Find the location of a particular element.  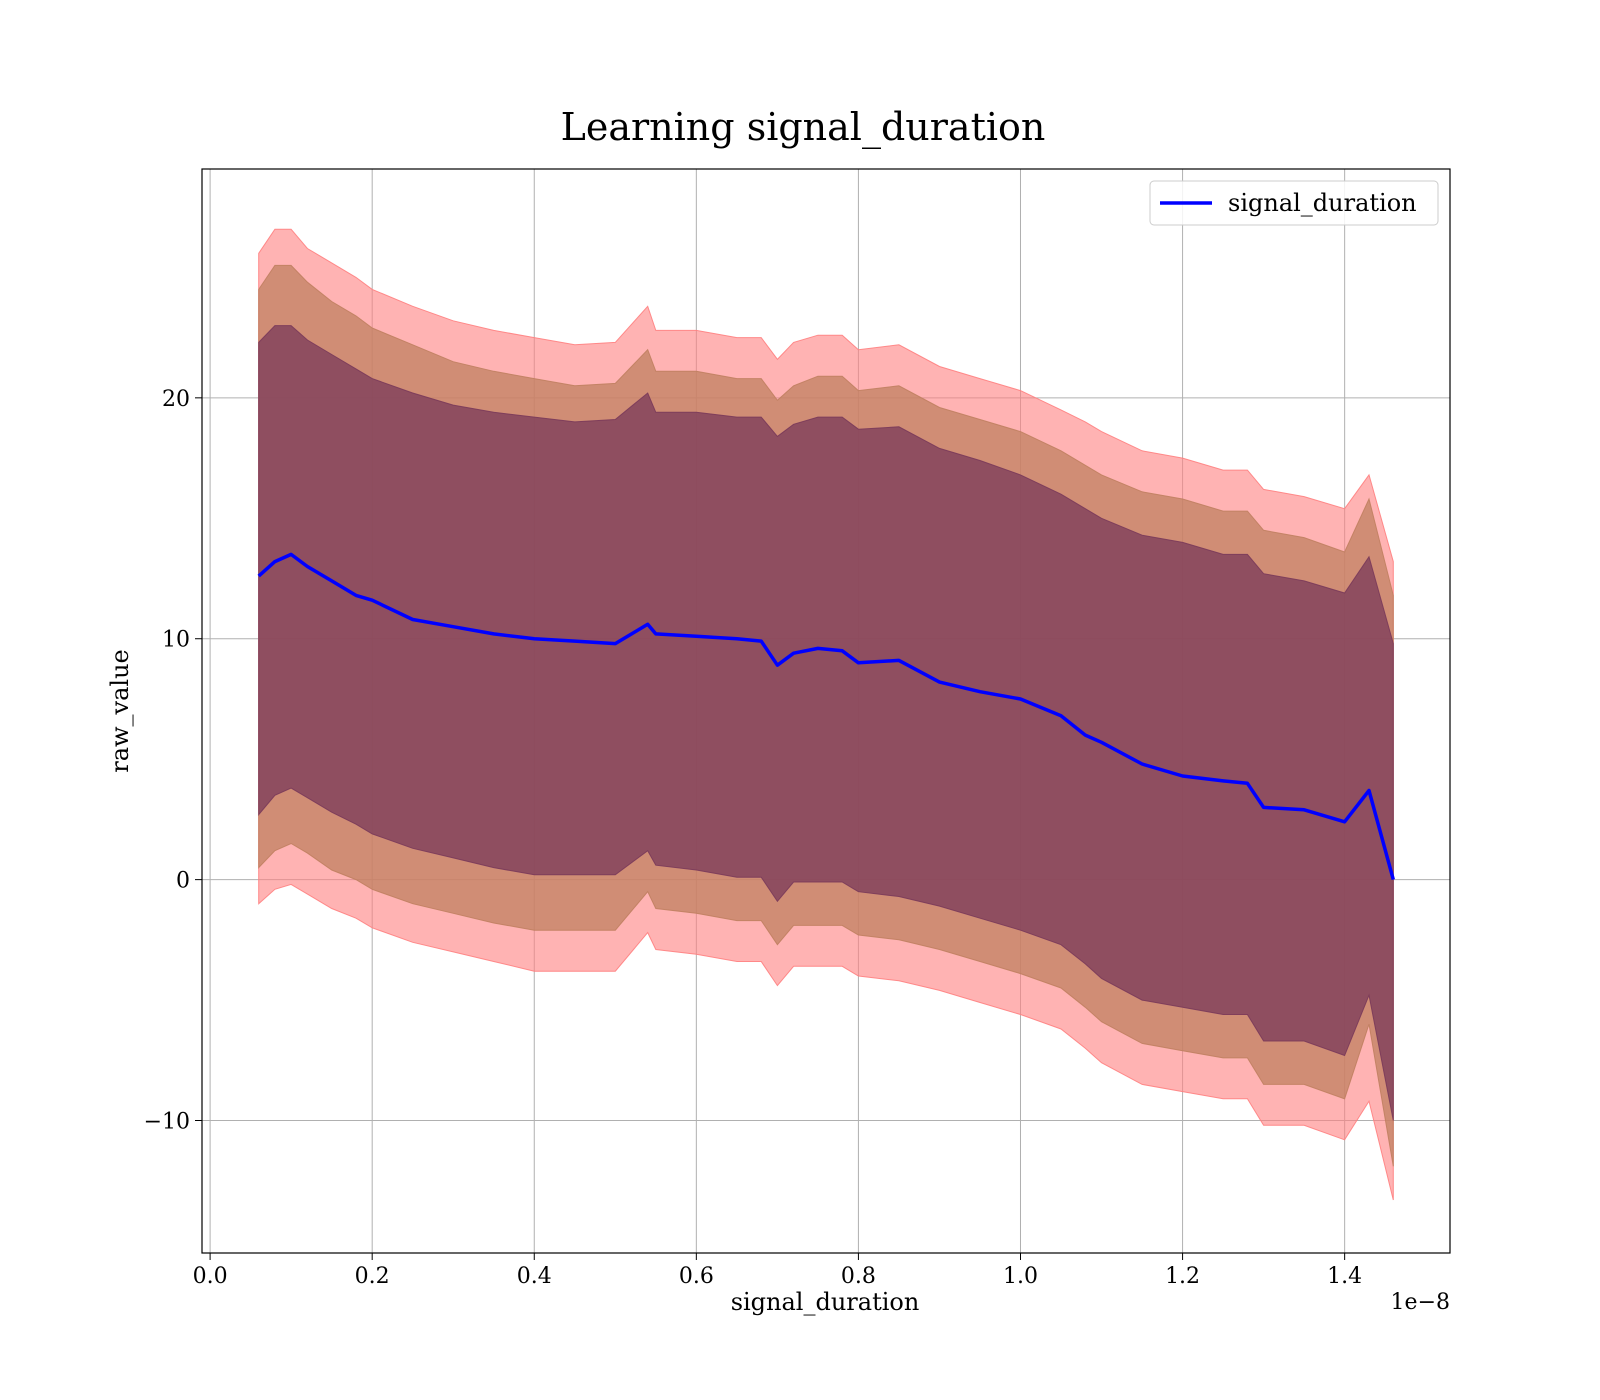

chart-title: Learning signal_duration is located at coordinates (803, 127).